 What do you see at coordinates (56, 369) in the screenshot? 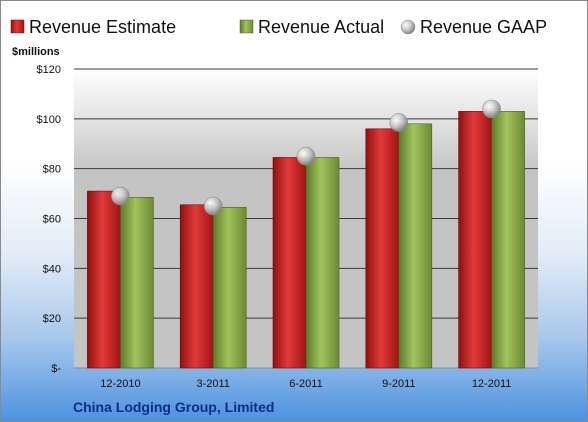
I see `y-tick-label: $-` at bounding box center [56, 369].